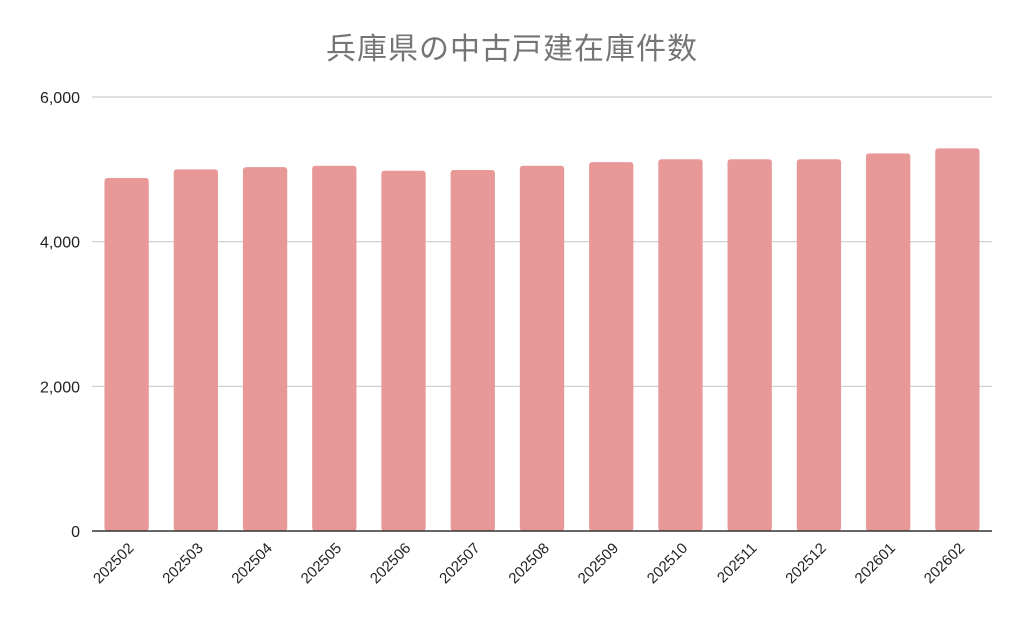 The image size is (1024, 626). I want to click on x-tick-label: 202602, so click(944, 563).